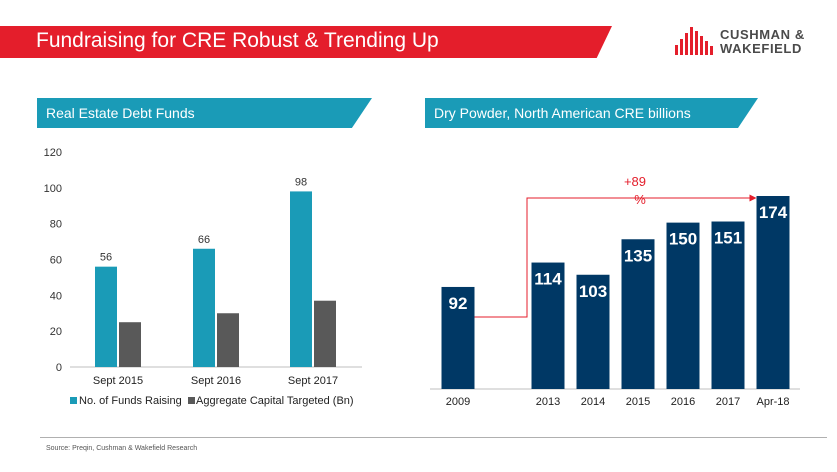 This screenshot has width=837, height=472. What do you see at coordinates (762, 34) in the screenshot?
I see `logo-line-1: CUSHMAN &` at bounding box center [762, 34].